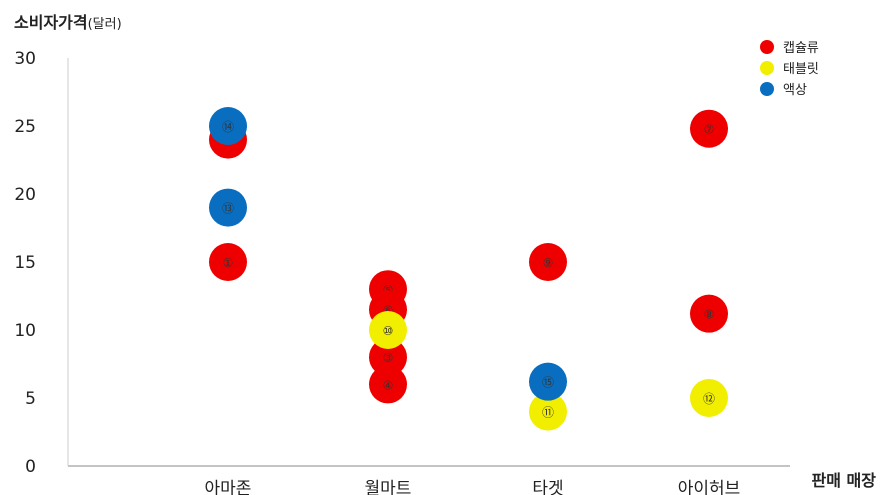 This screenshot has width=883, height=495. I want to click on data-point-label: ④, so click(388, 385).